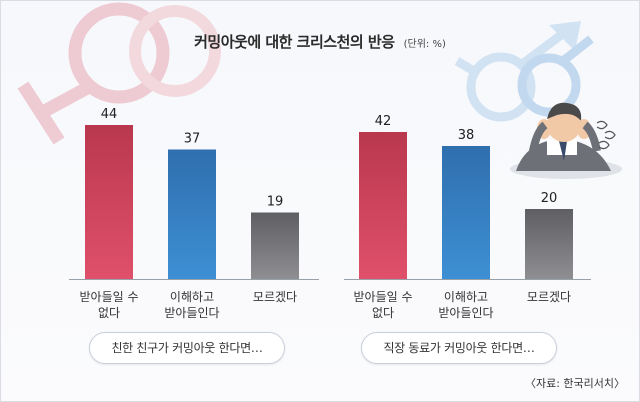 The height and width of the screenshot is (402, 640). I want to click on unit-label: (단위: %), so click(424, 44).